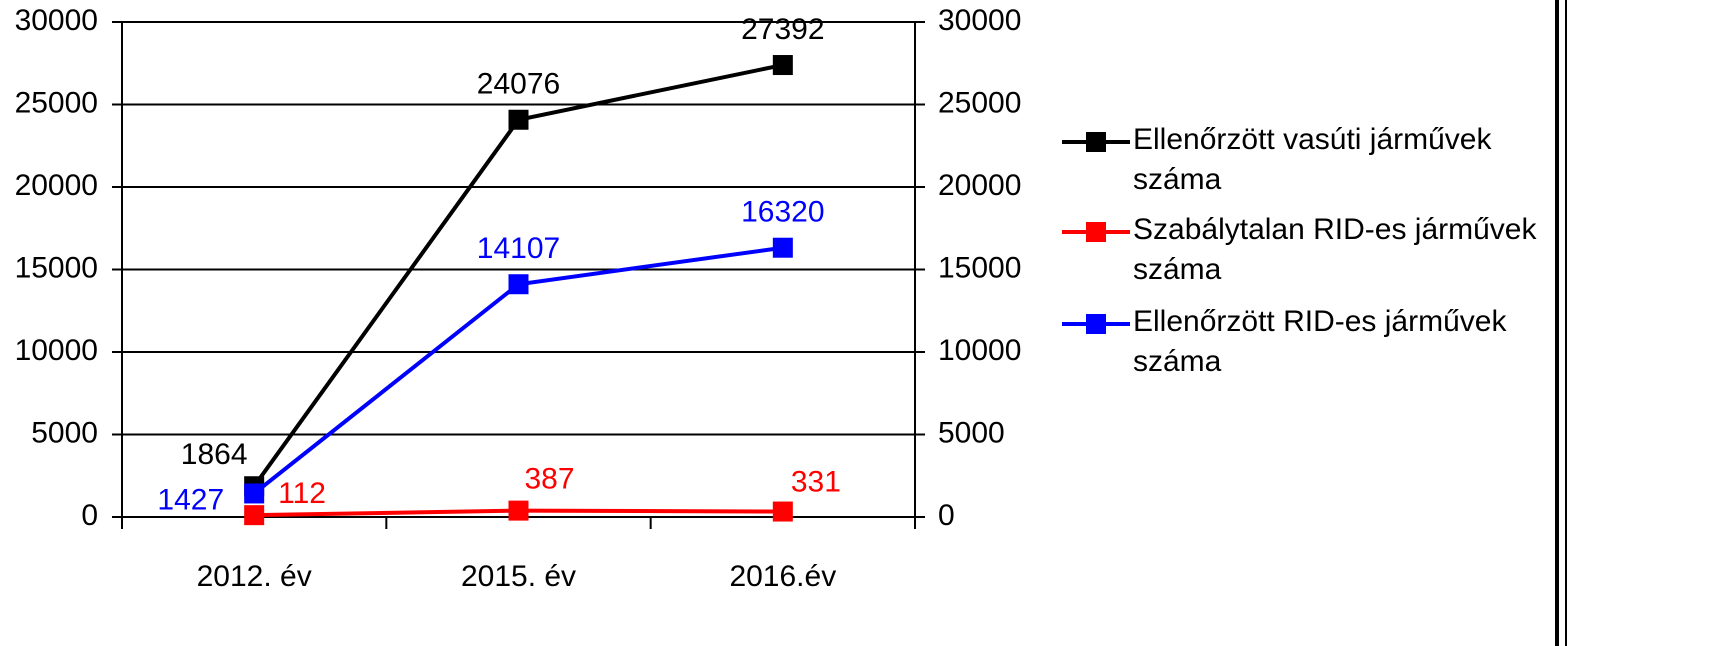 The image size is (1717, 646). What do you see at coordinates (971, 432) in the screenshot?
I see `y2-tick-label: 5000` at bounding box center [971, 432].